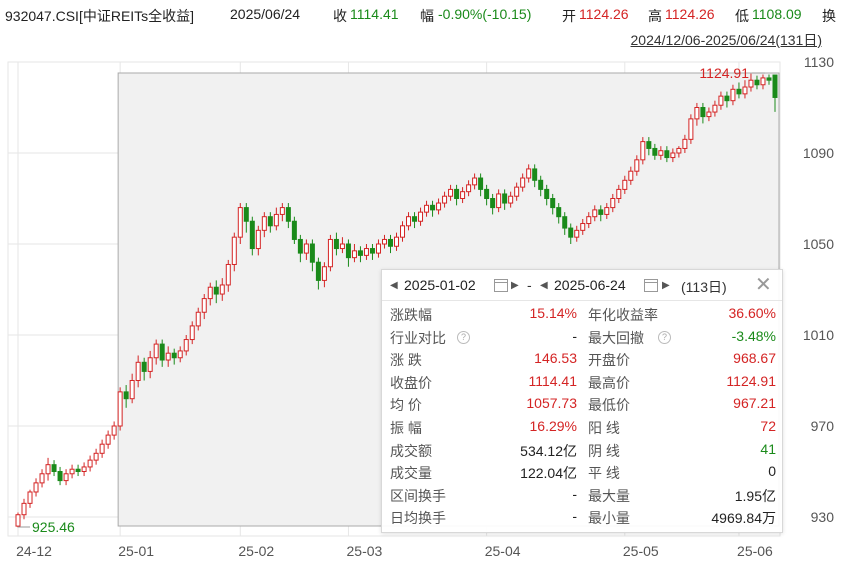  I want to click on end-next-arrow-icon: ▶, so click(666, 285).